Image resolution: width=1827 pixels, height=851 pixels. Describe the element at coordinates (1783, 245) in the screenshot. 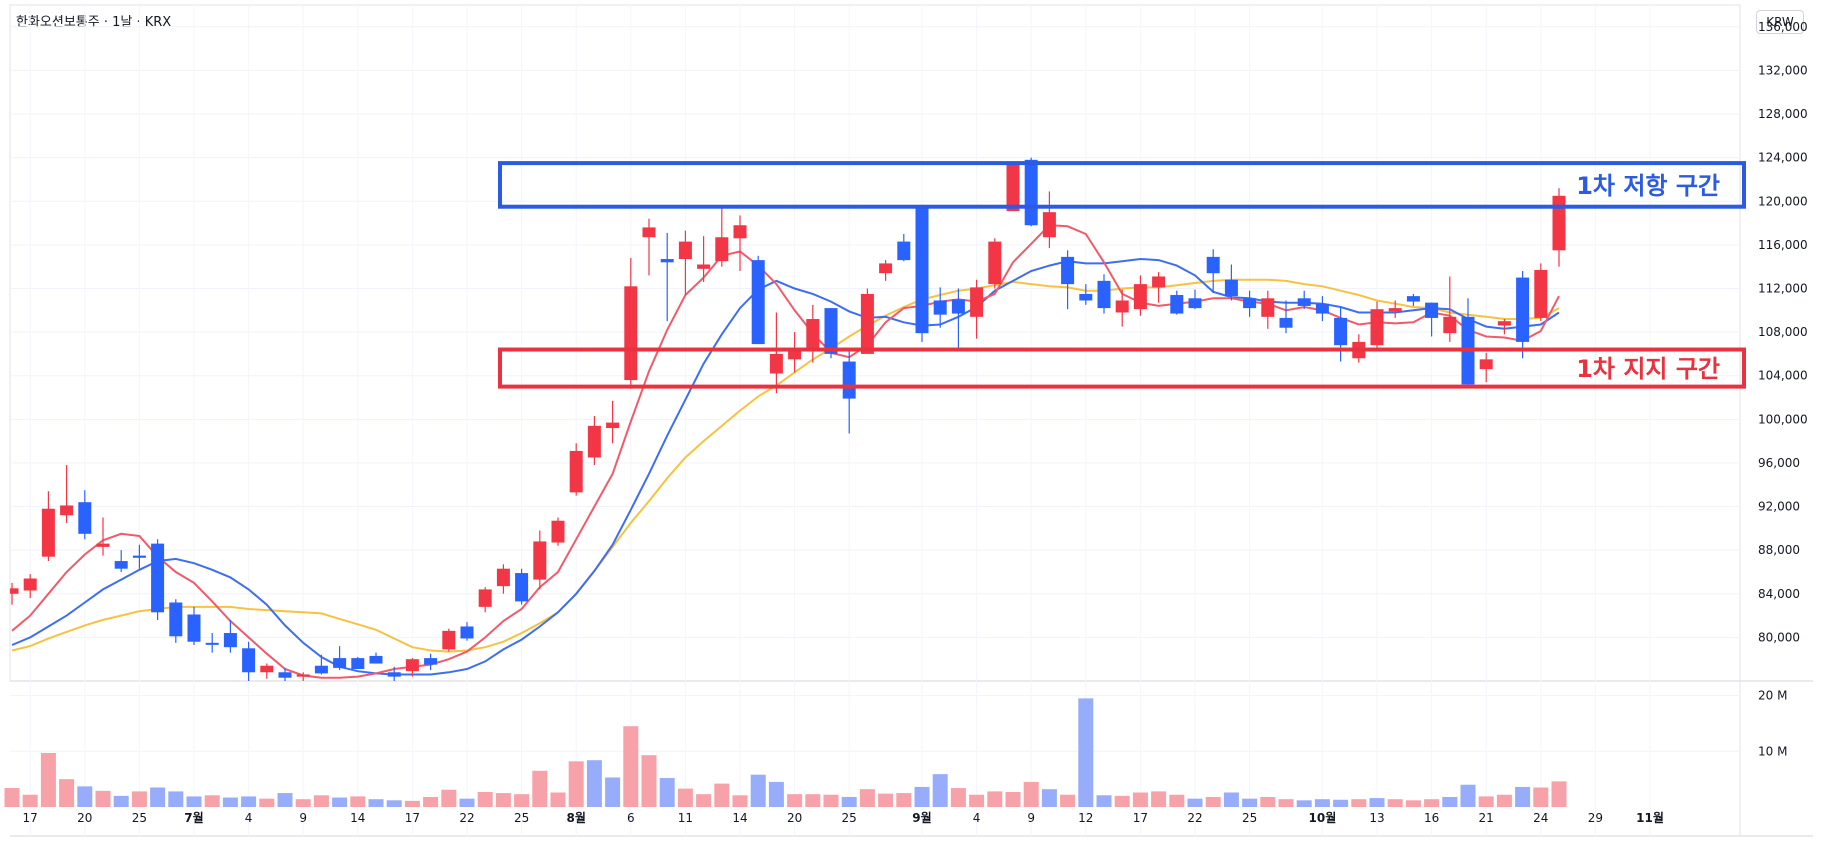

I see `y-tick-label: 116,000` at that location.